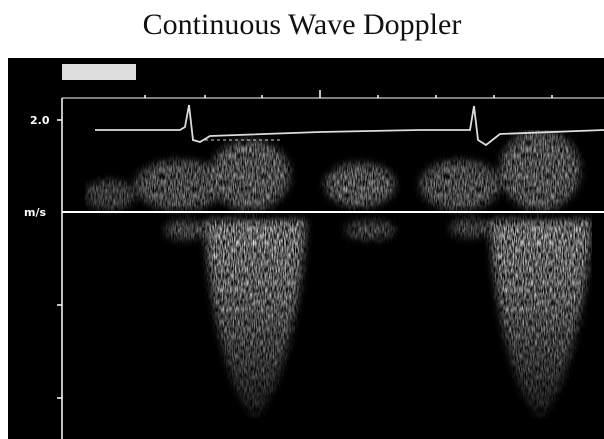 The width and height of the screenshot is (604, 439). What do you see at coordinates (99, 72) in the screenshot?
I see `info-box` at bounding box center [99, 72].